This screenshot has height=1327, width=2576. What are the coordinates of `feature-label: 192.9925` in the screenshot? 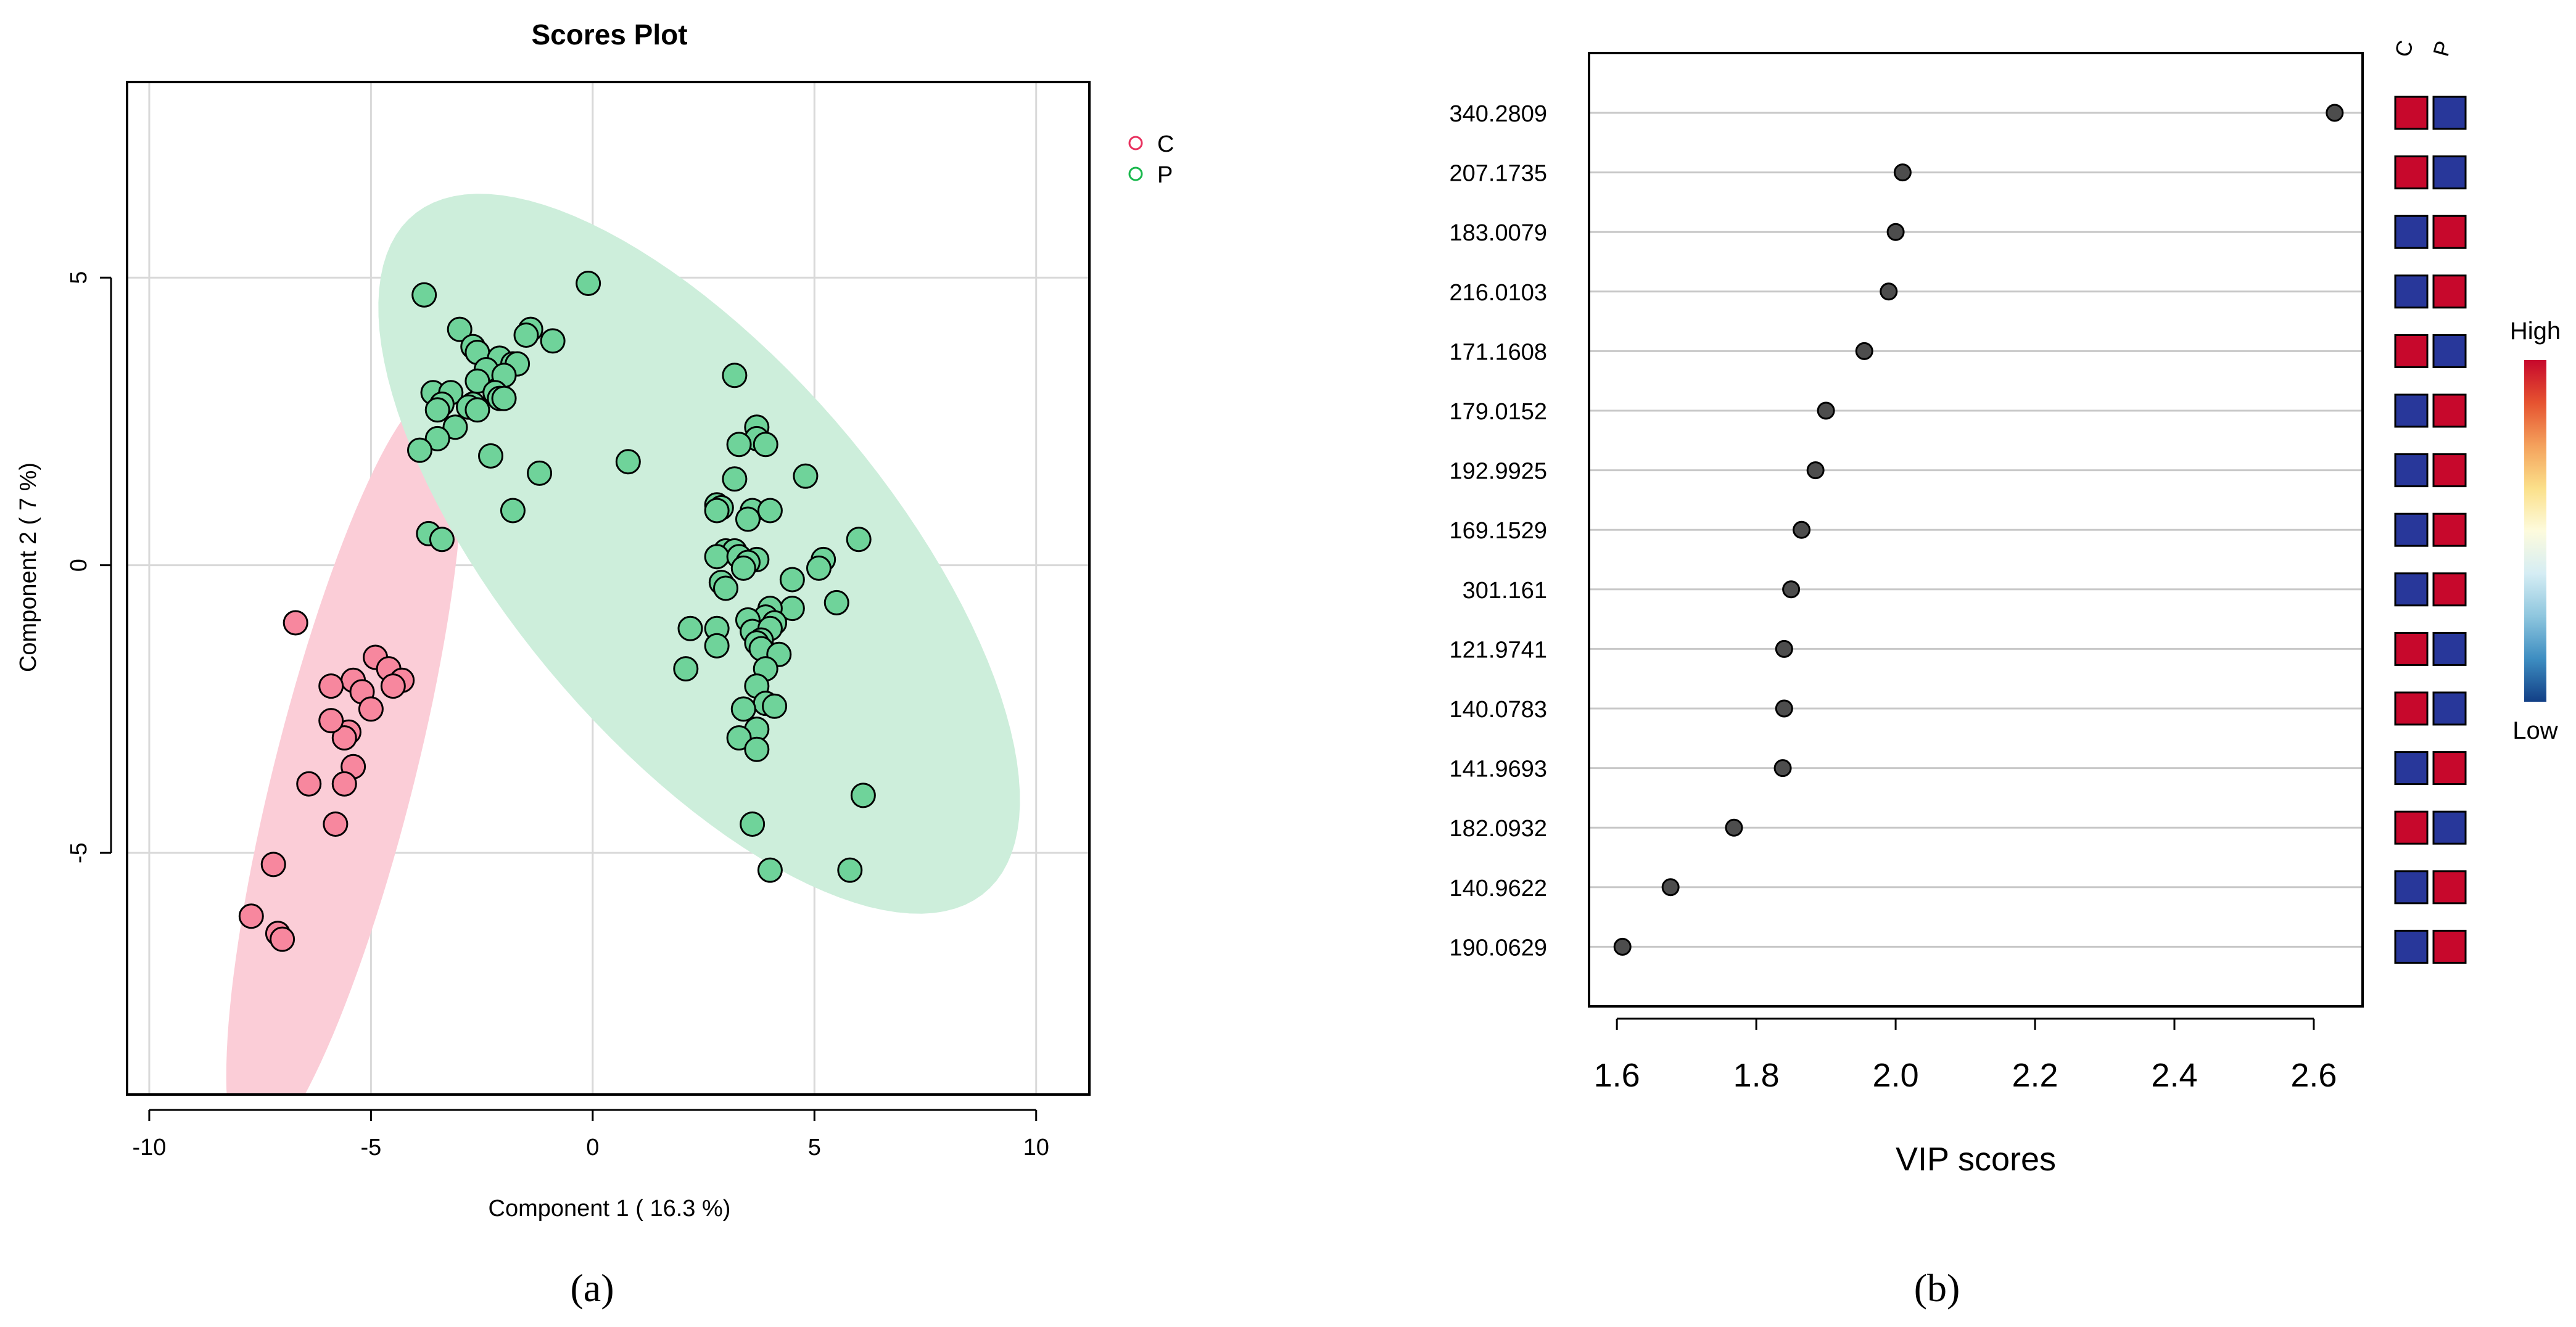 It's located at (1499, 472).